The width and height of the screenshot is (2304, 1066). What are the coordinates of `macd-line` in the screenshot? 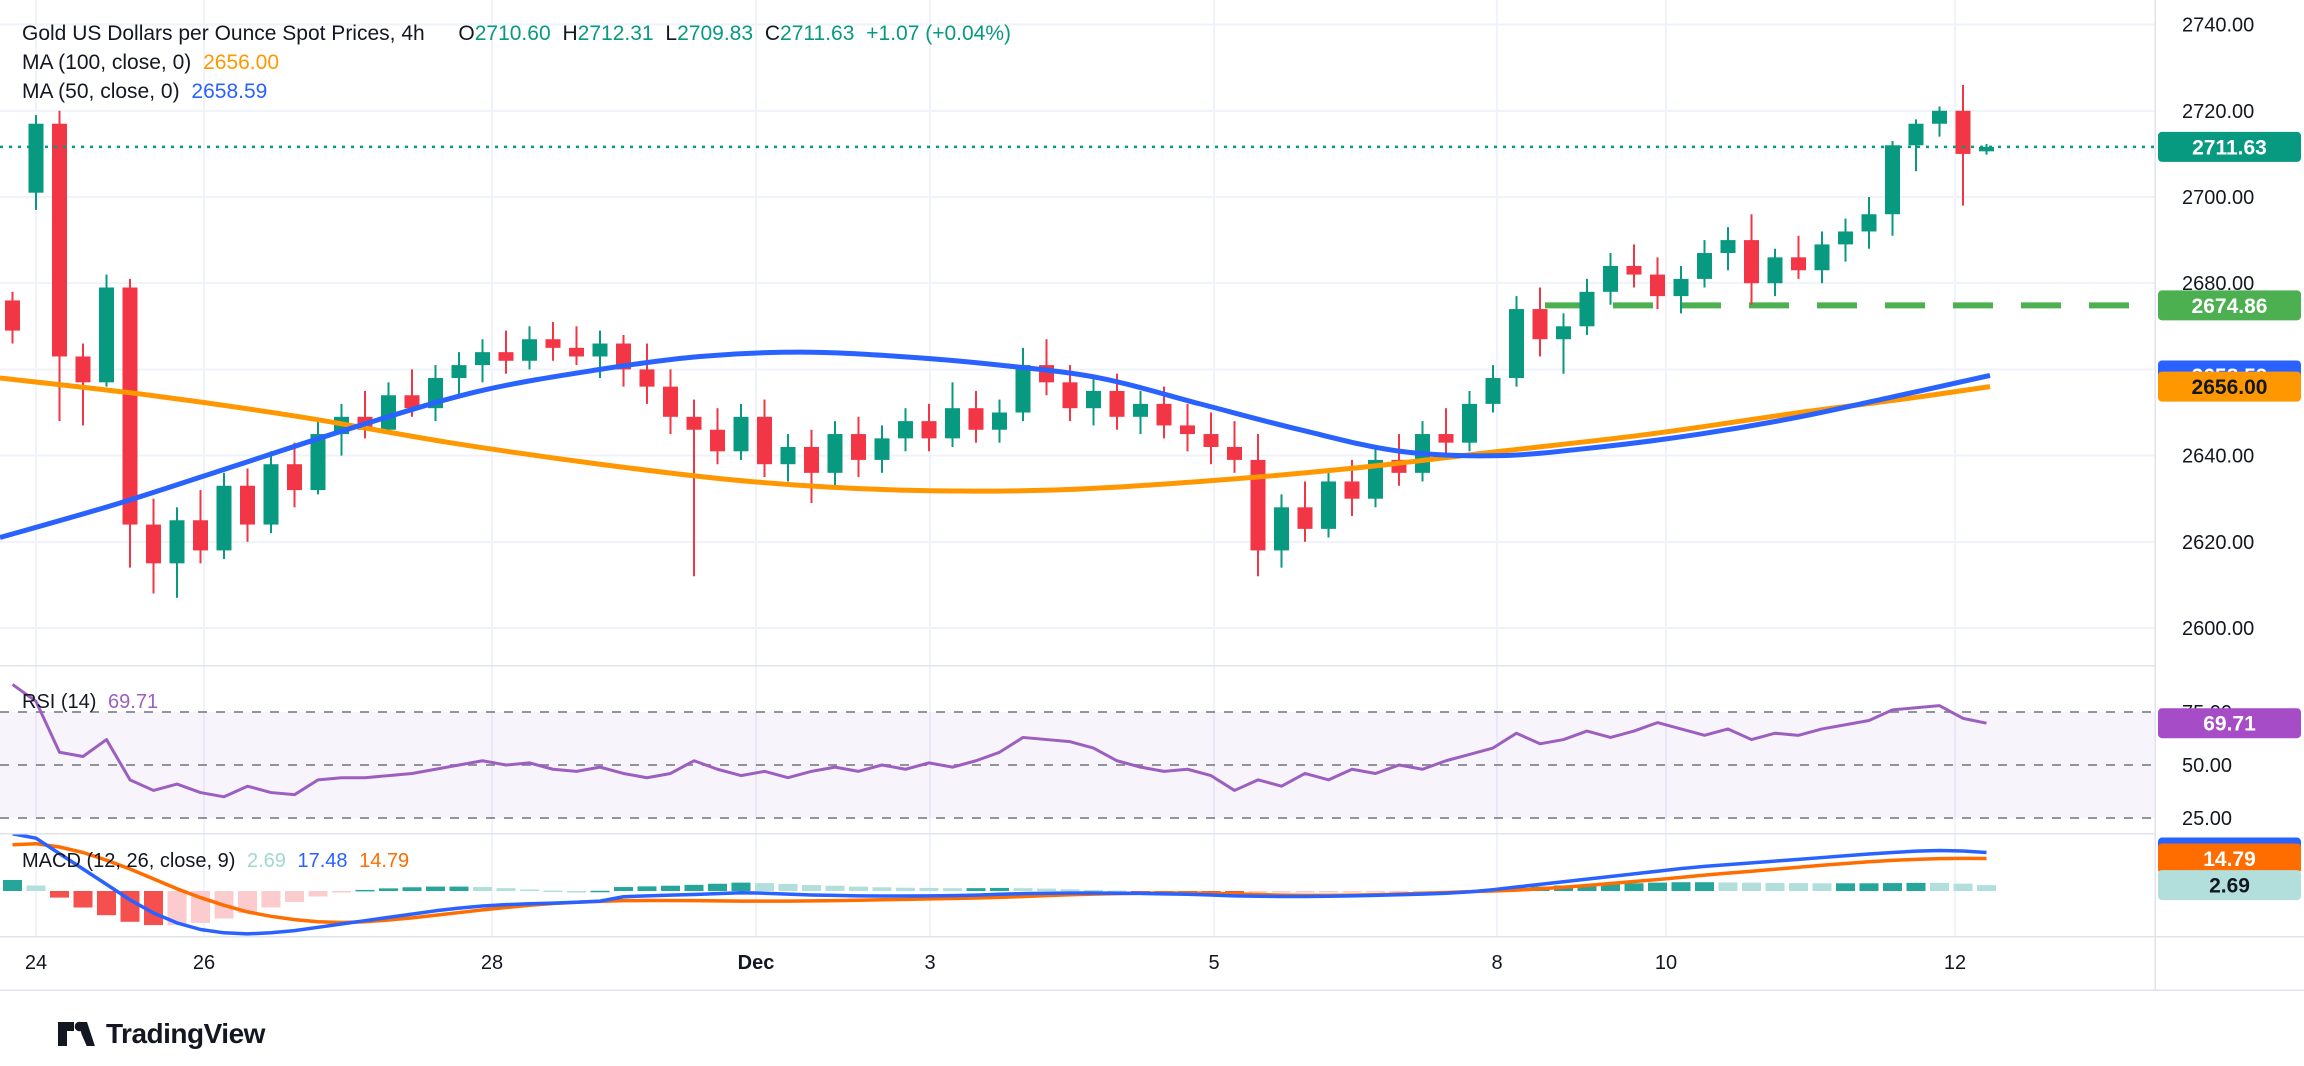 It's located at (999, 885).